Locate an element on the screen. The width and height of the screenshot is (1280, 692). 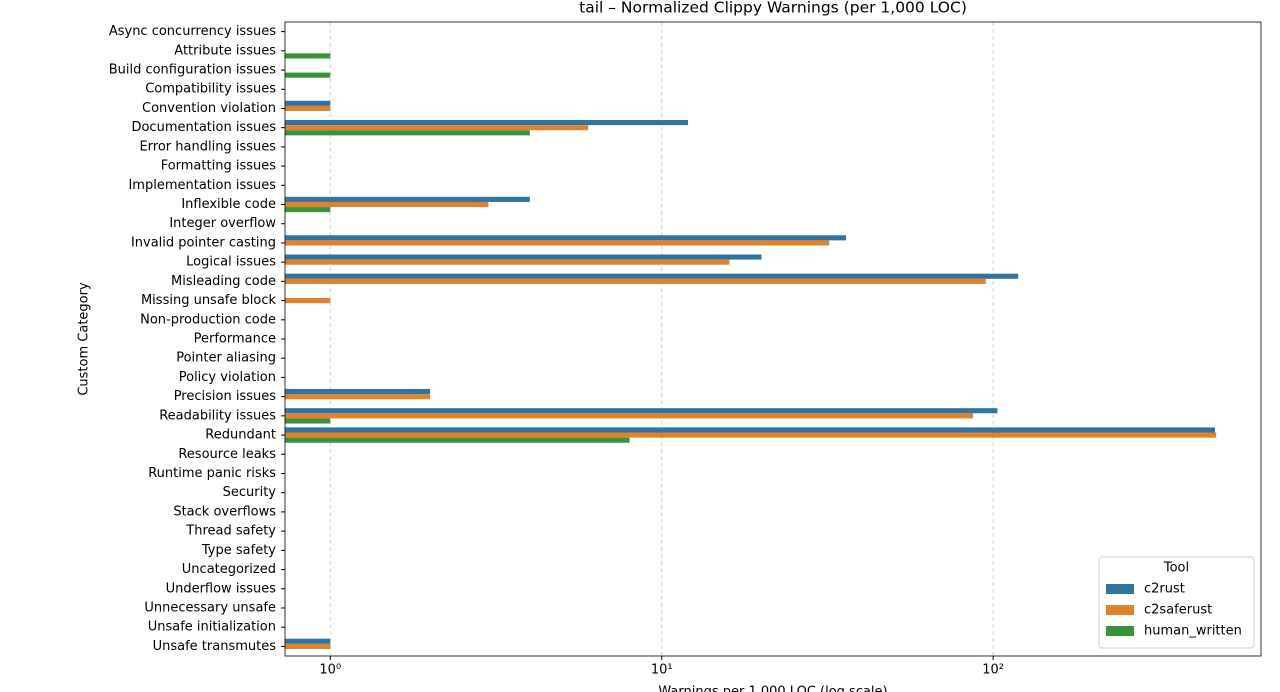
legend-box is located at coordinates (1176, 602).